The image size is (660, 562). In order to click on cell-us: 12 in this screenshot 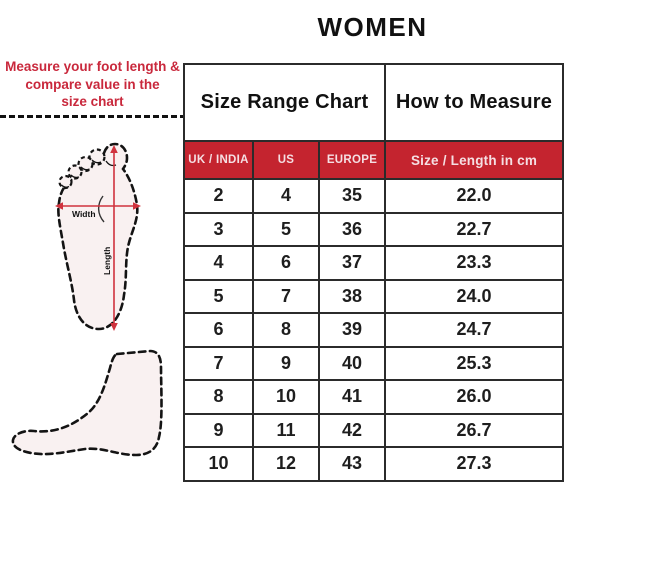, I will do `click(286, 464)`.